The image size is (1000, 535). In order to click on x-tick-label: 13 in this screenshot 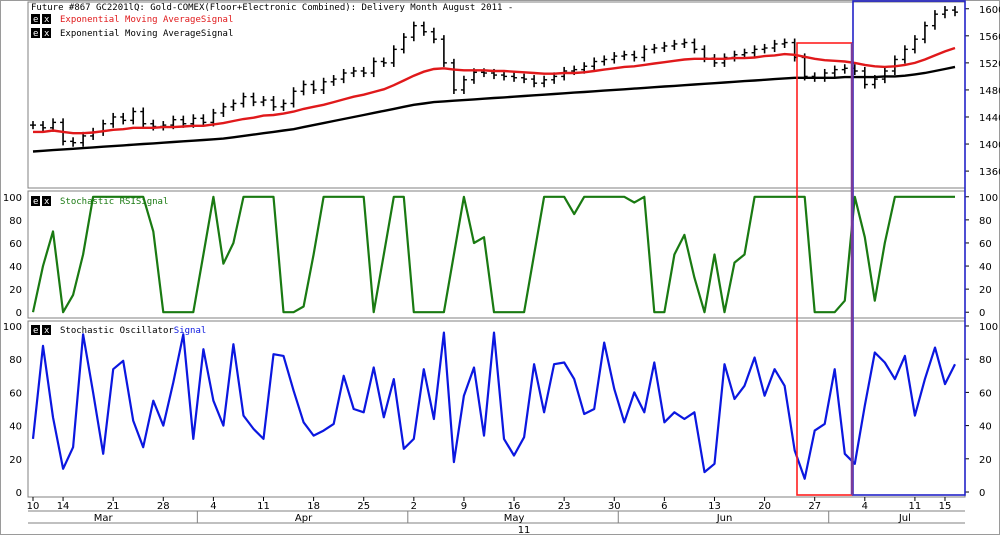, I will do `click(714, 506)`.